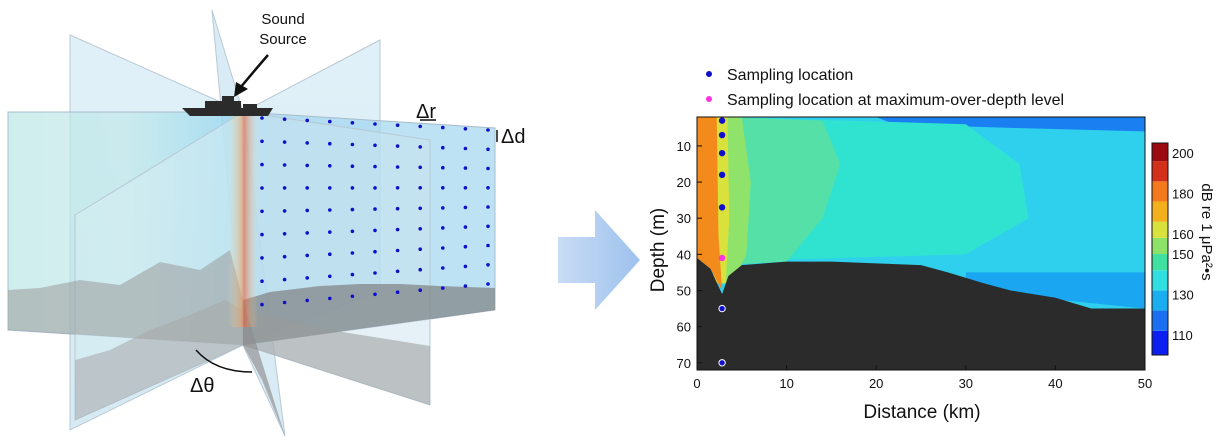 The width and height of the screenshot is (1225, 441). What do you see at coordinates (921, 412) in the screenshot?
I see `x-axis-label: Distance (km)` at bounding box center [921, 412].